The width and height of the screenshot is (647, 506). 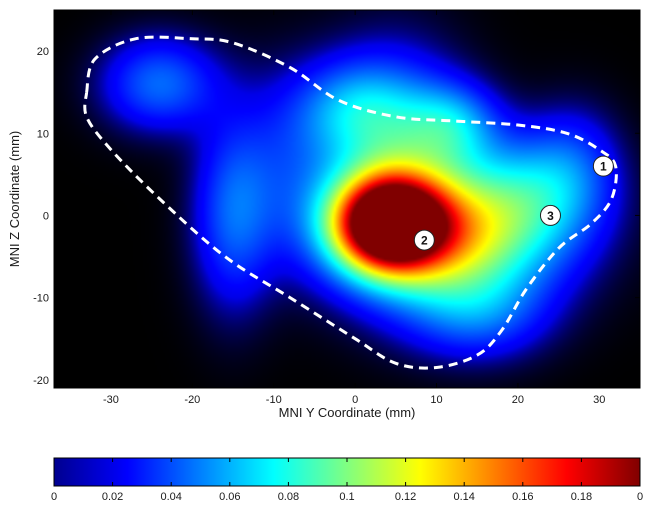 What do you see at coordinates (355, 400) in the screenshot?
I see `x-tick-label: 0` at bounding box center [355, 400].